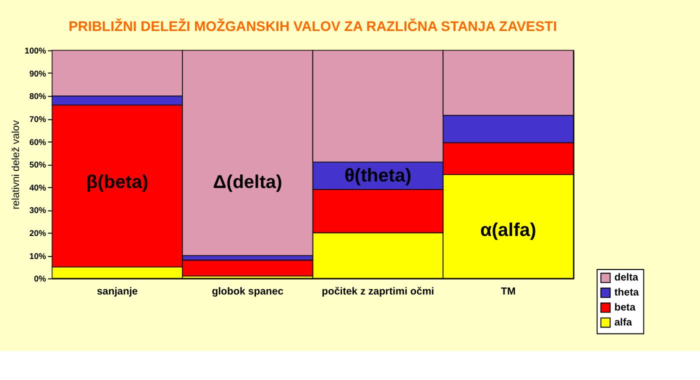 Image resolution: width=700 pixels, height=380 pixels. Describe the element at coordinates (378, 175) in the screenshot. I see `annotation: θ(theta)` at that location.